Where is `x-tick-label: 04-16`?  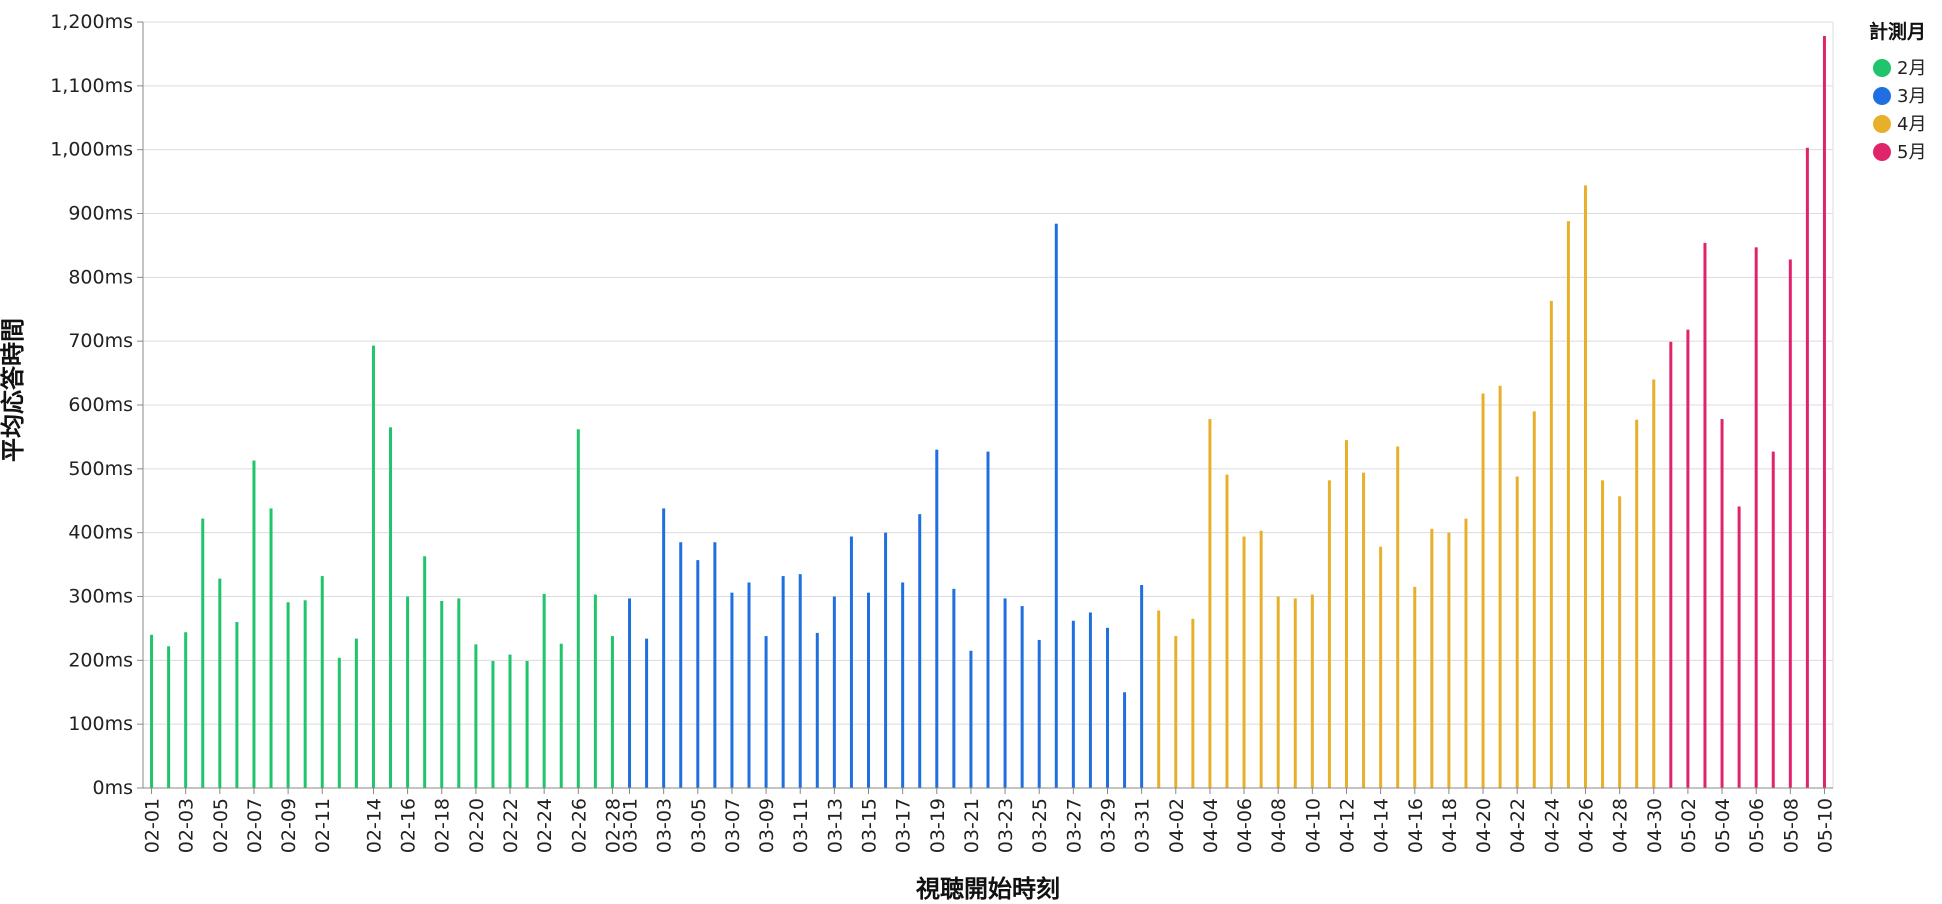 x-tick-label: 04-16 is located at coordinates (1416, 825).